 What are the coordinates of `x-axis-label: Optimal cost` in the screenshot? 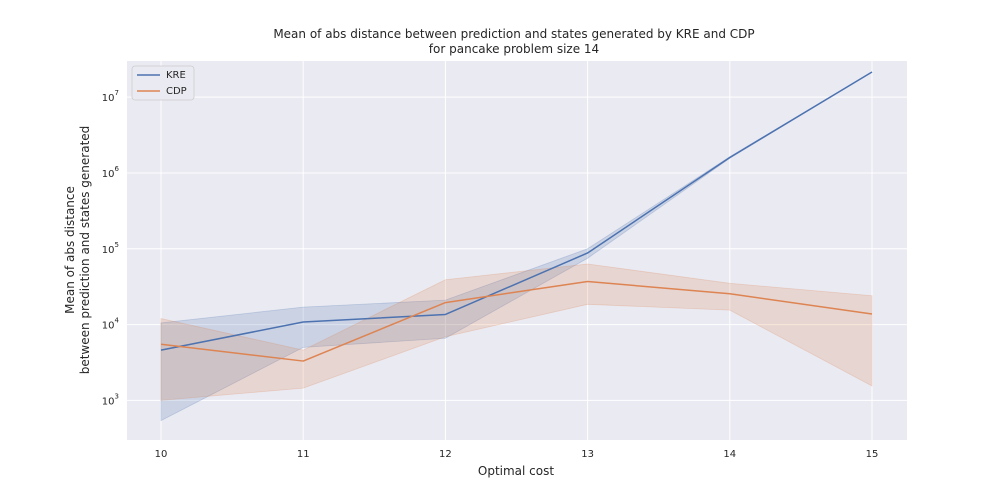 It's located at (516, 471).